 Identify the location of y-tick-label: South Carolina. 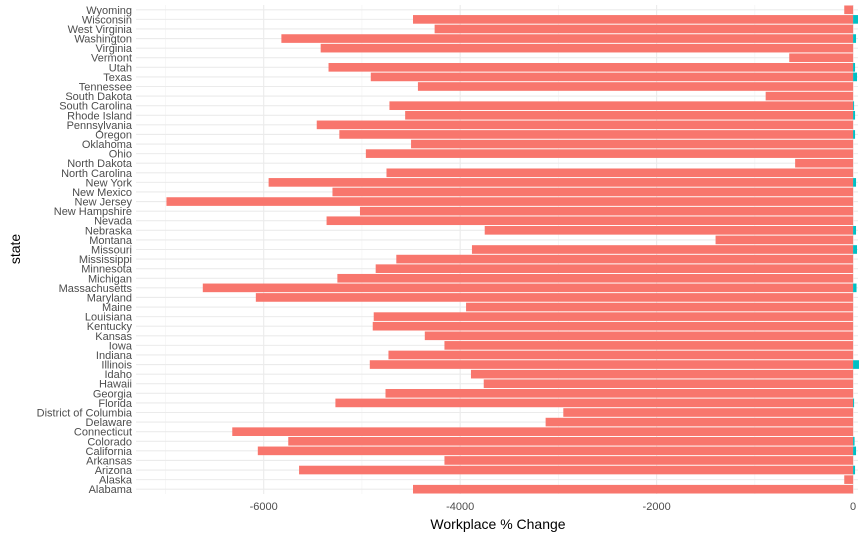
(96, 107).